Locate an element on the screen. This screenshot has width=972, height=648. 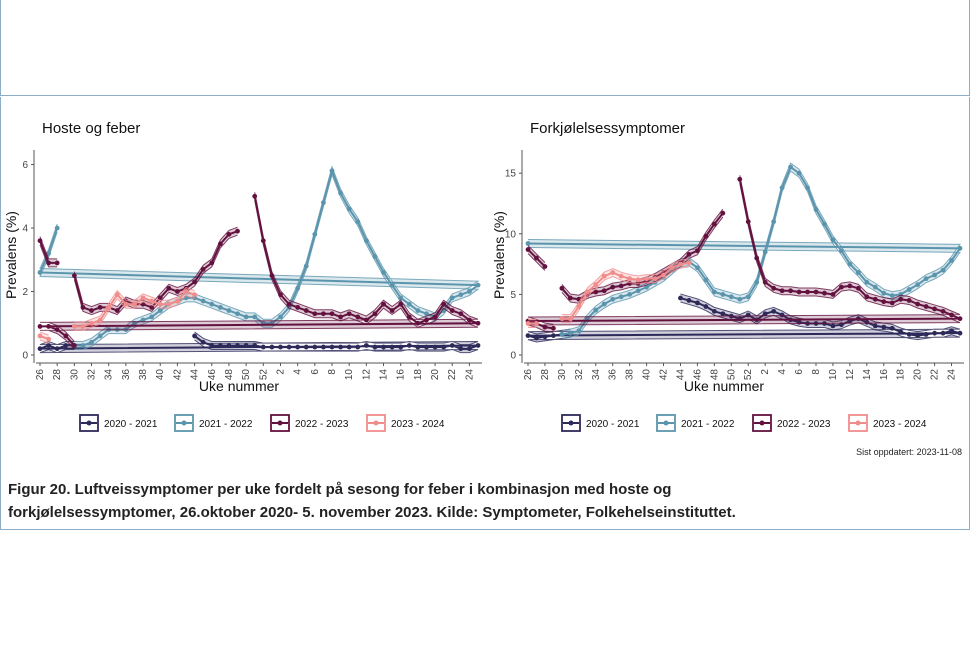
x-tick-label: 34 is located at coordinates (109, 375).